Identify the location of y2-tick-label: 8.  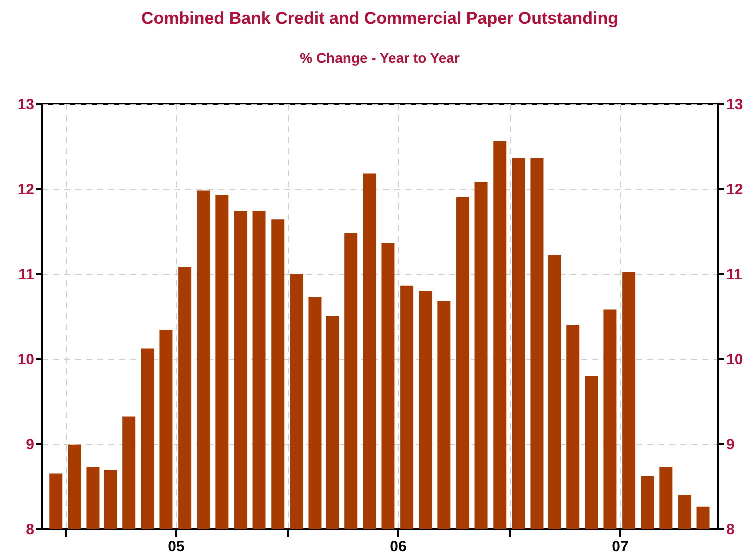
(730, 530).